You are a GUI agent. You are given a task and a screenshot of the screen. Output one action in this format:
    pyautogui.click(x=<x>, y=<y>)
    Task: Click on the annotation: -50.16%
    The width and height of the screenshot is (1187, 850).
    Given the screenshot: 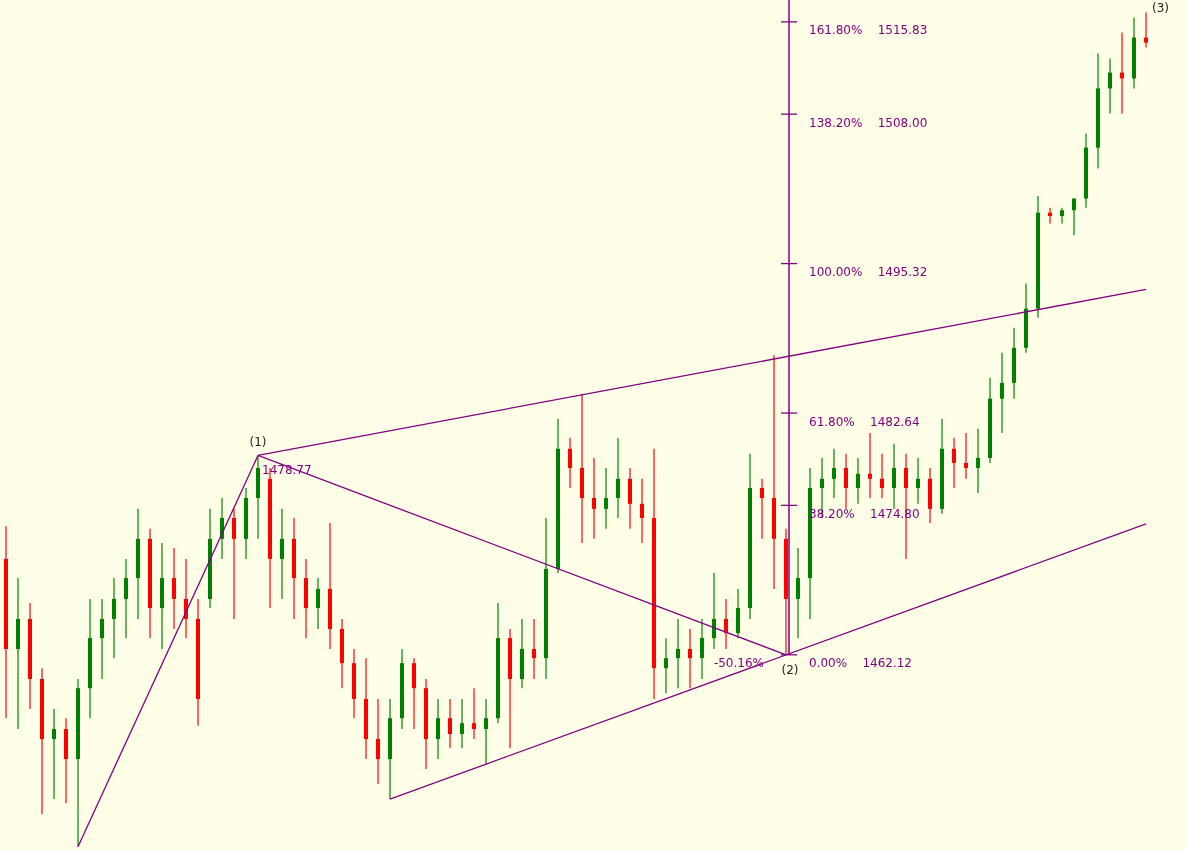 What is the action you would take?
    pyautogui.click(x=738, y=663)
    